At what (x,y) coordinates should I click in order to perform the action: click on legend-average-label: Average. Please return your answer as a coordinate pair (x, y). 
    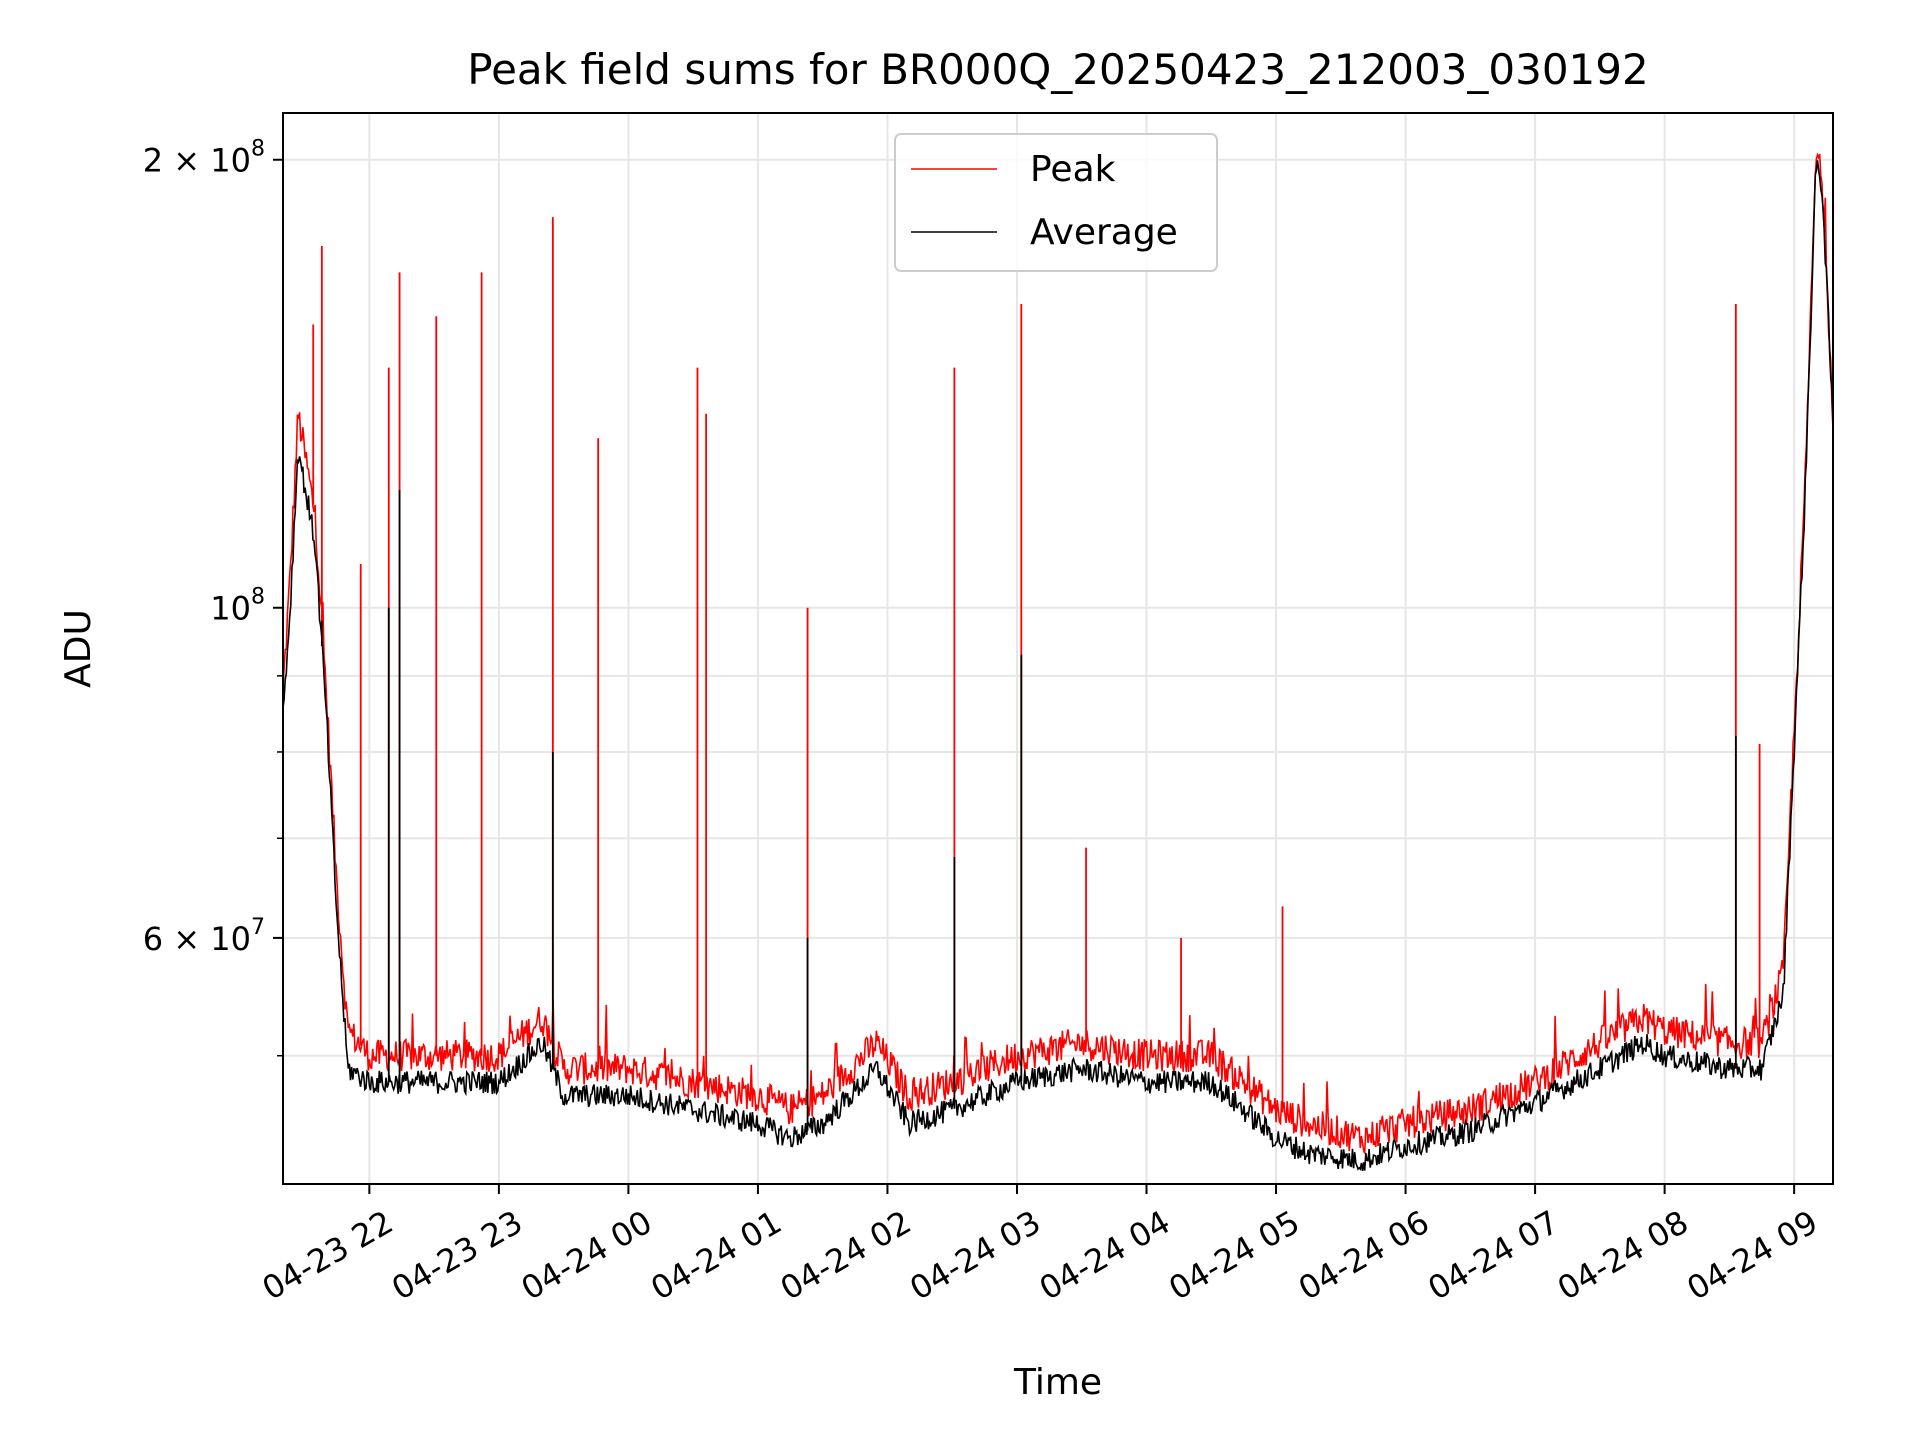
    Looking at the image, I should click on (1104, 232).